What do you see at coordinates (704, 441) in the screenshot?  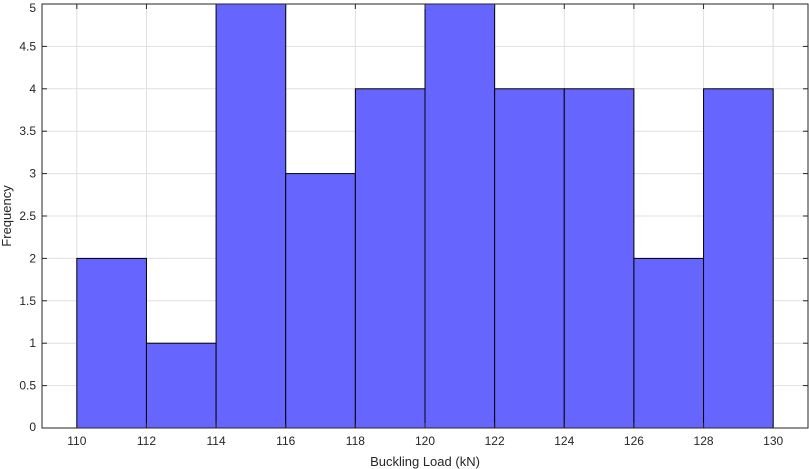 I see `x-tick-label: 128` at bounding box center [704, 441].